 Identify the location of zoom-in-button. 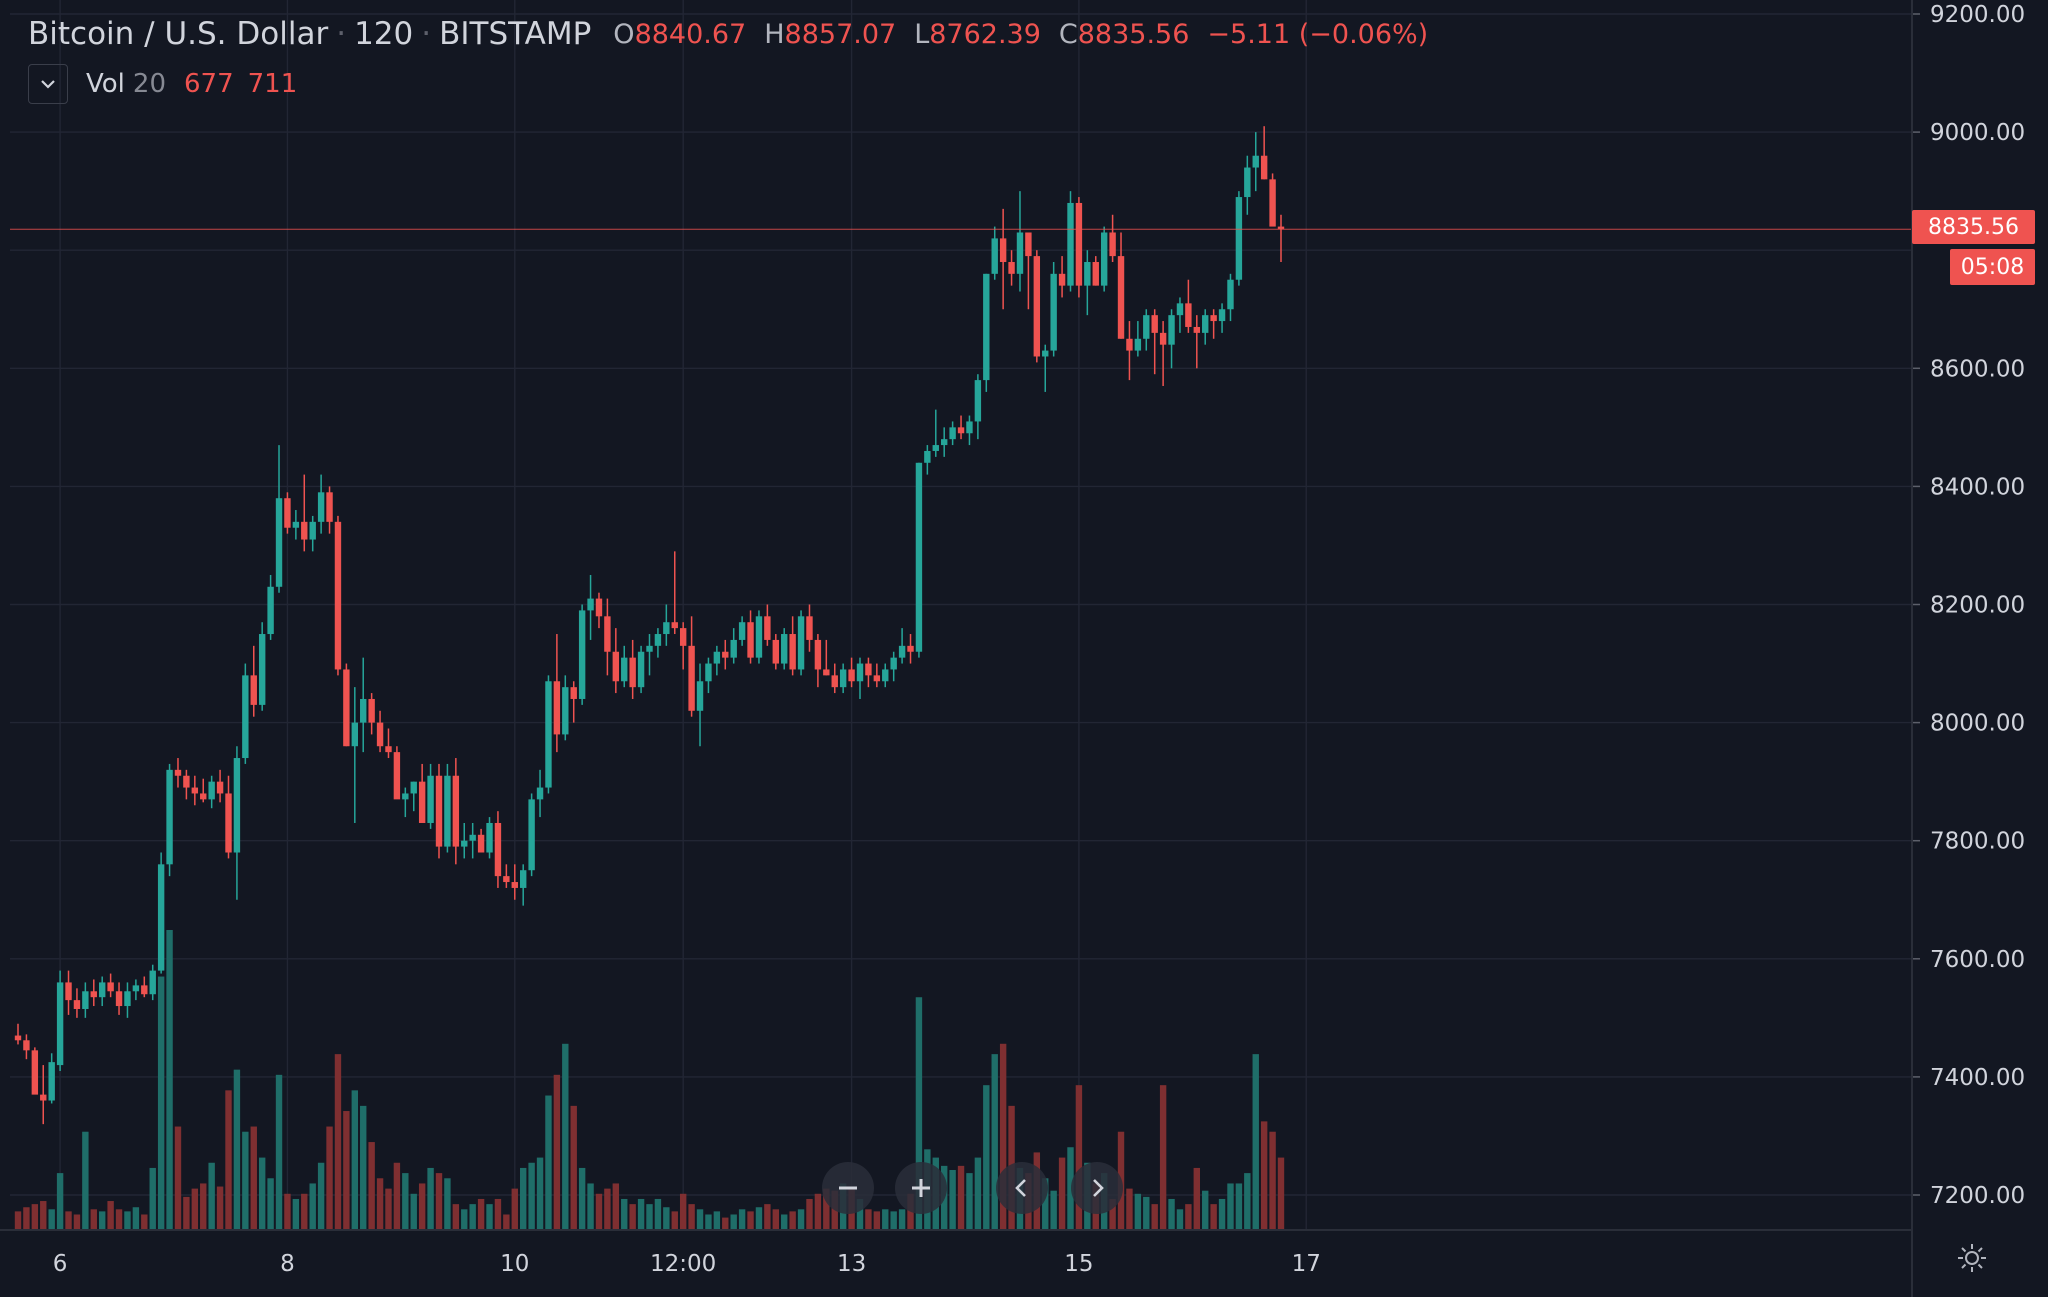
(921, 1188).